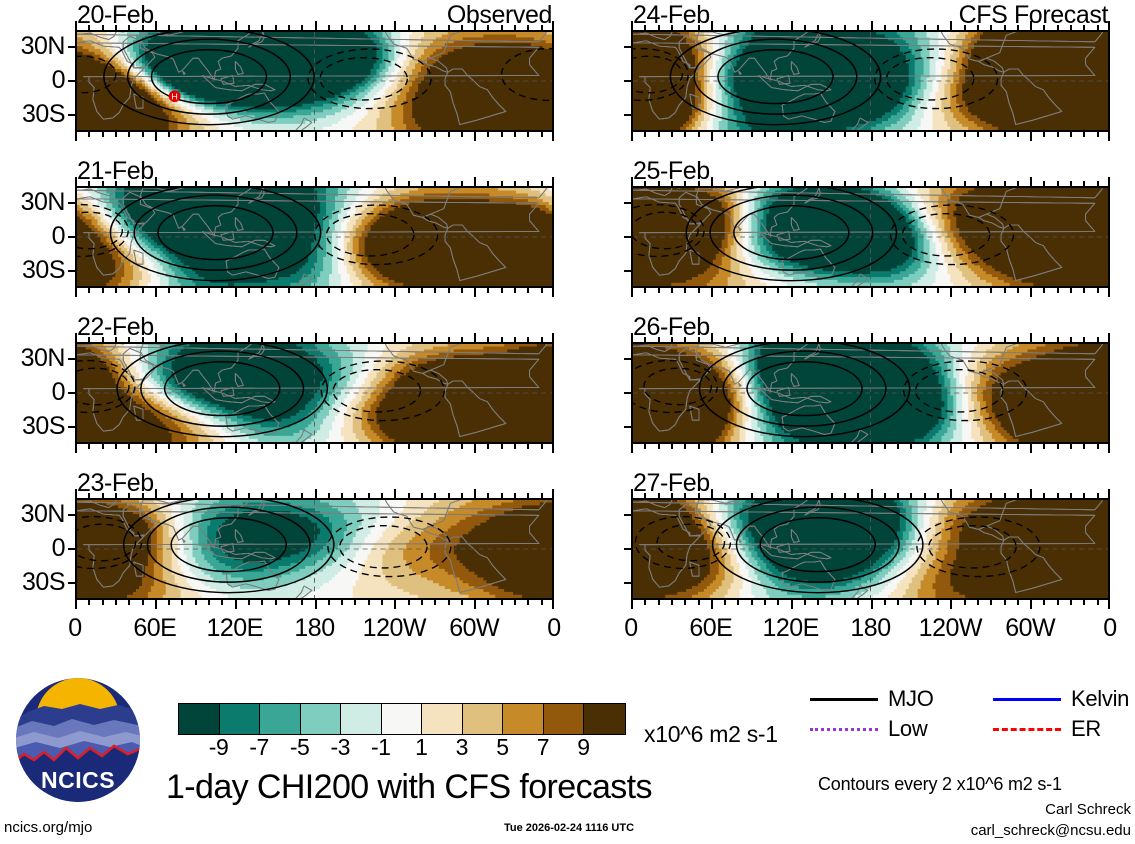  What do you see at coordinates (314, 628) in the screenshot?
I see `x-axis-label: 180` at bounding box center [314, 628].